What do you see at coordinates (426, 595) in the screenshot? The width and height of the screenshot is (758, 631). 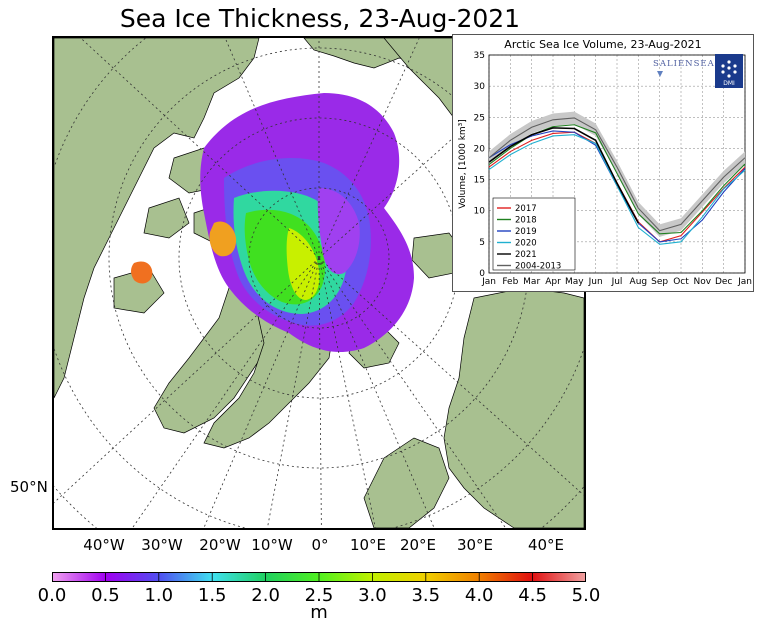 I see `colorbar-tick-label: 3.5` at bounding box center [426, 595].